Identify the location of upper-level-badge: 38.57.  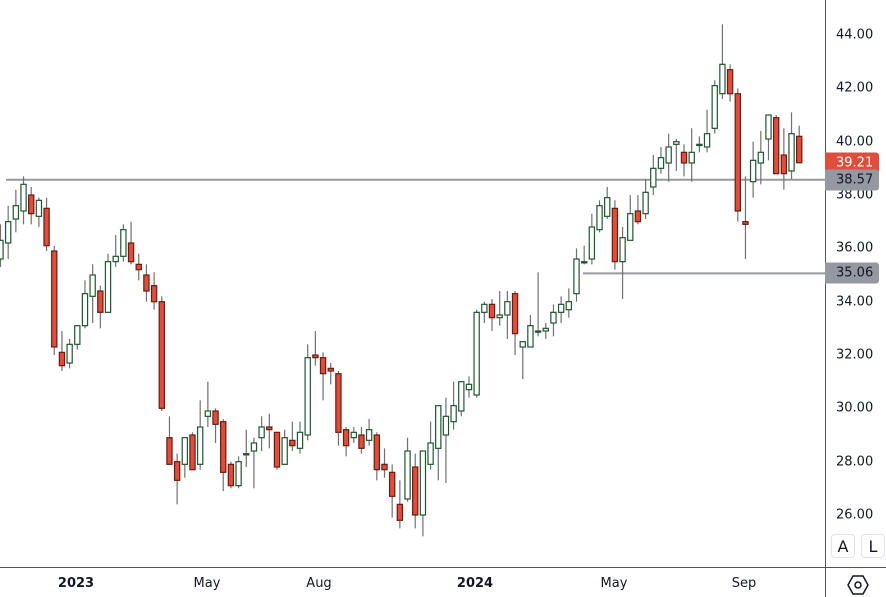
(852, 180).